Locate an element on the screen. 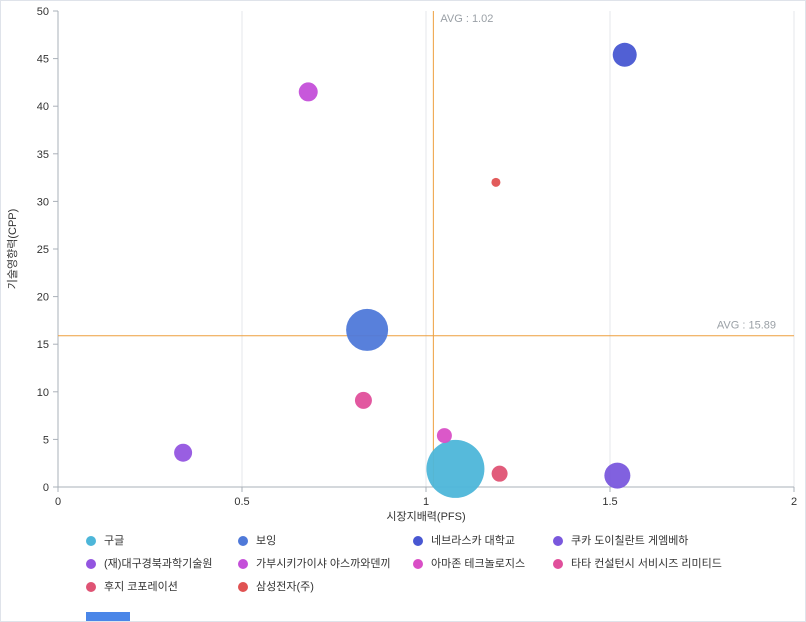 This screenshot has height=622, width=806. x-axis-title: 시장지배력(PFS) is located at coordinates (425, 516).